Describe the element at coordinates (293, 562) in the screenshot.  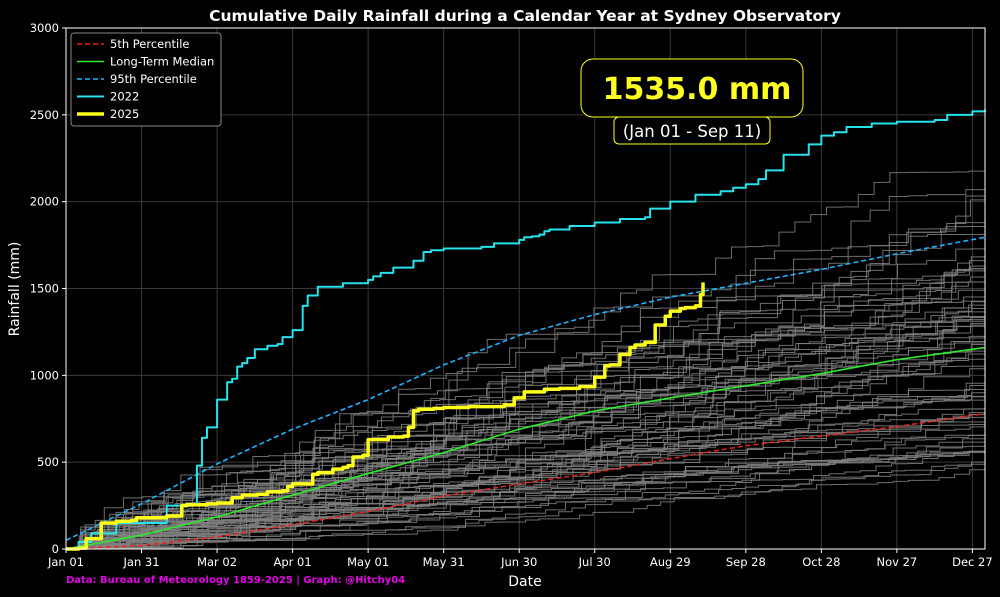
I see `x-tick-label: Apr 01` at that location.